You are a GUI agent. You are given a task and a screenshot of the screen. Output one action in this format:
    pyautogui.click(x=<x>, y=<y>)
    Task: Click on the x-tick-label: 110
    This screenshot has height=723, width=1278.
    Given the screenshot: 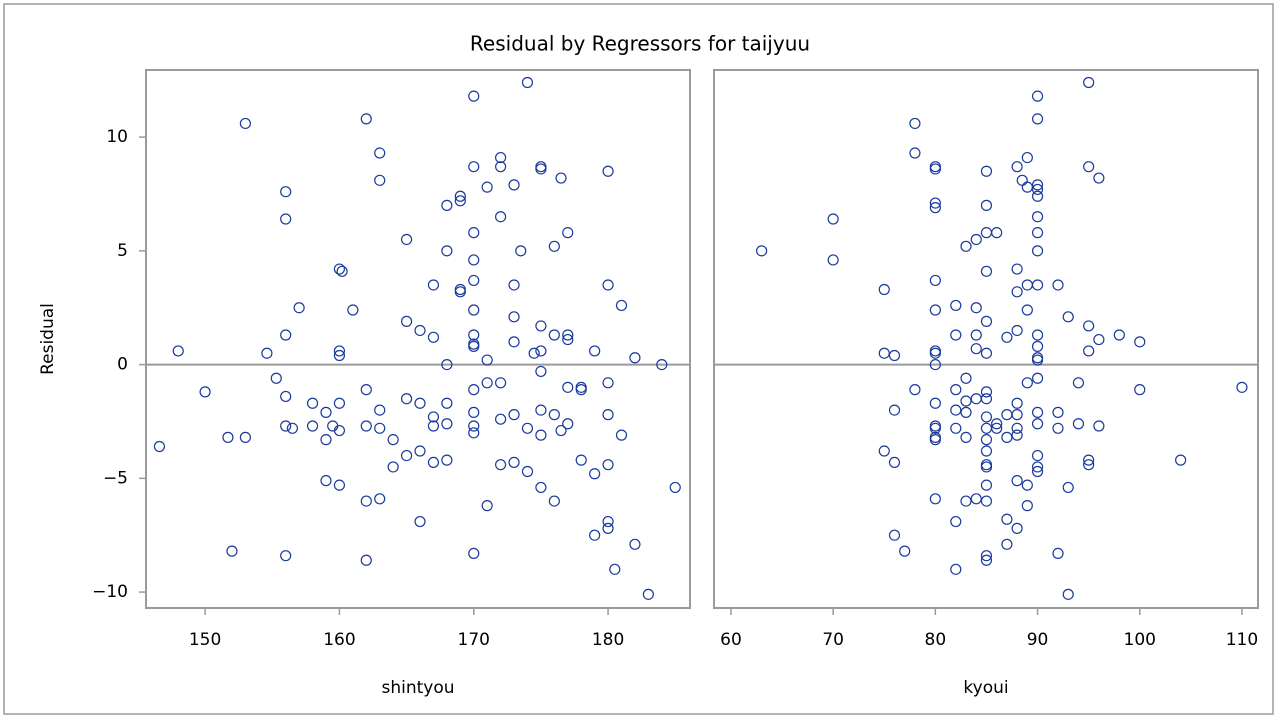 What is the action you would take?
    pyautogui.click(x=1242, y=640)
    